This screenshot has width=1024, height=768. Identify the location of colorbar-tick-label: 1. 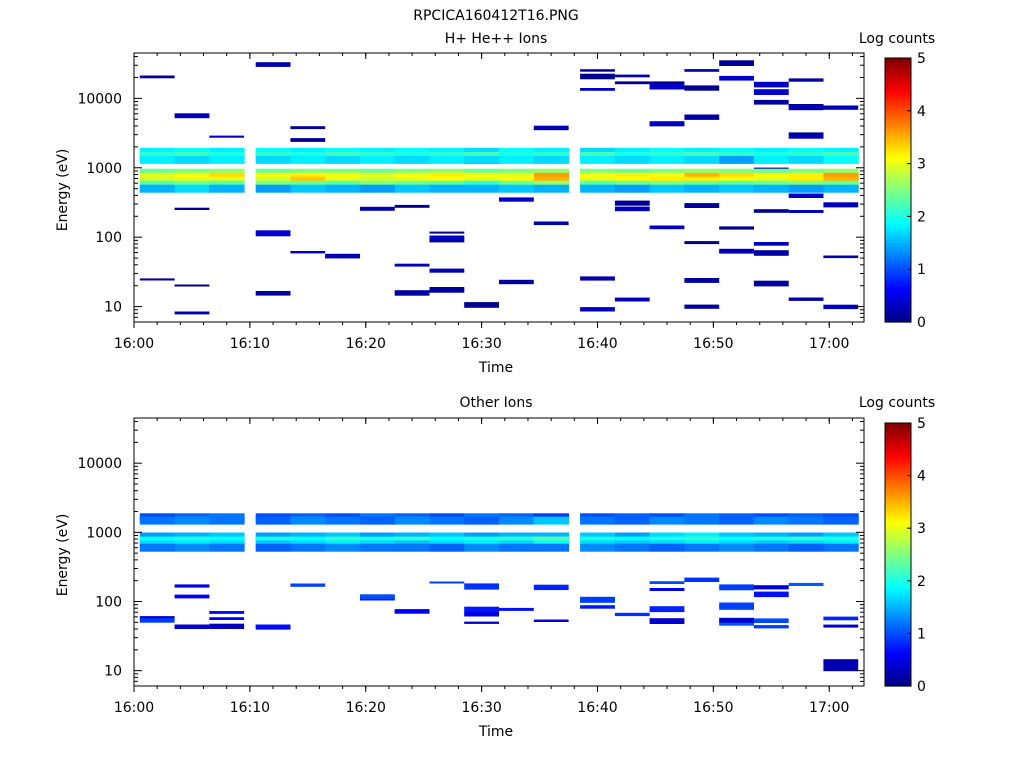
(921, 634).